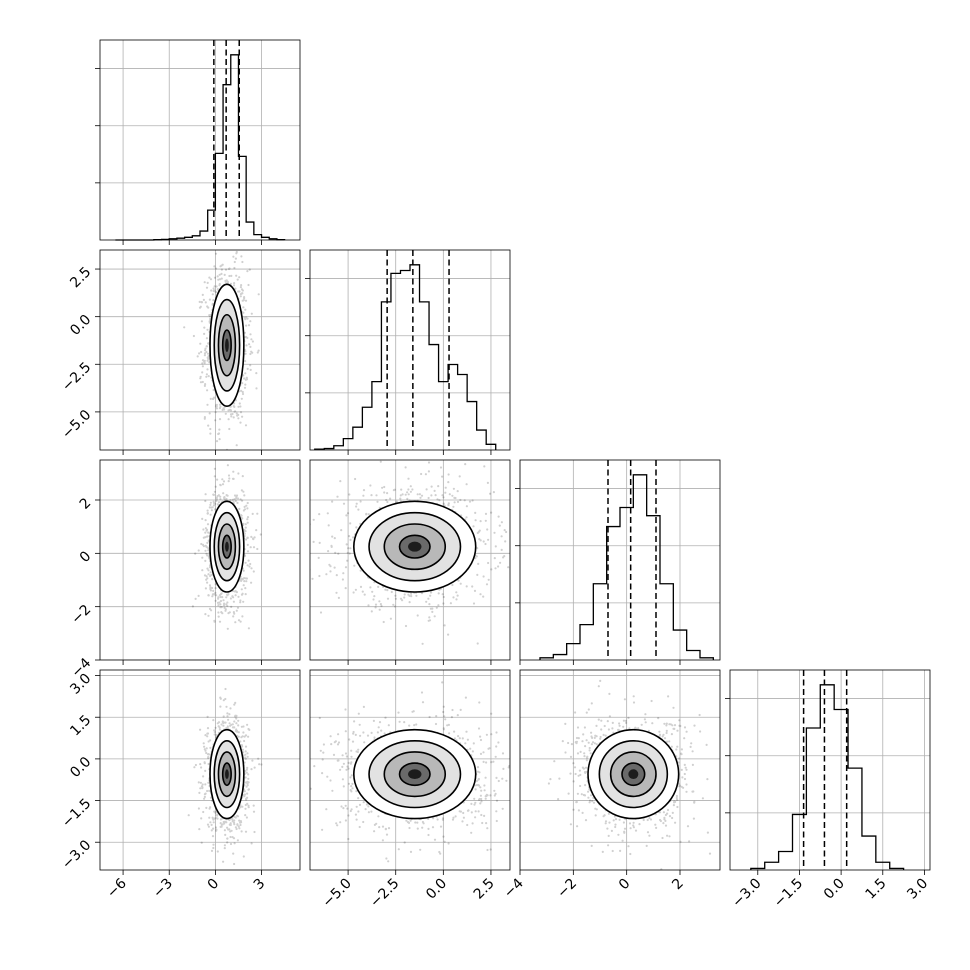  What do you see at coordinates (192, 350) in the screenshot?
I see `grid-x` at bounding box center [192, 350].